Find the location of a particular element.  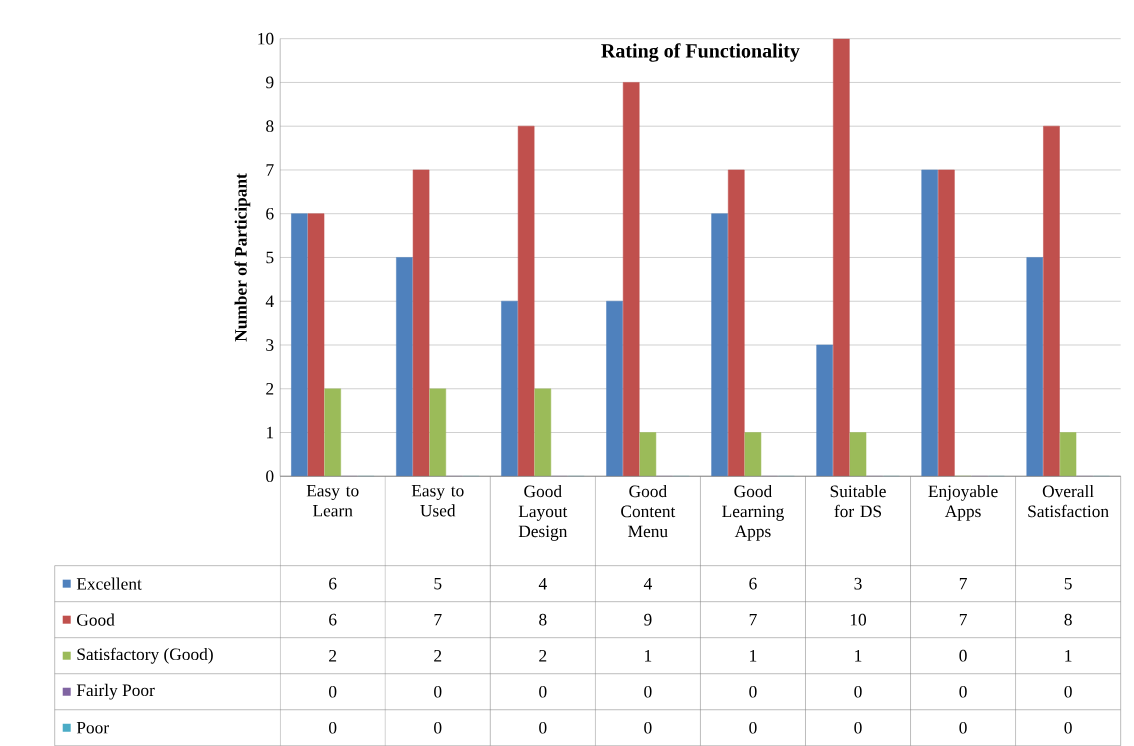

y-tick-label: 2 is located at coordinates (270, 388).